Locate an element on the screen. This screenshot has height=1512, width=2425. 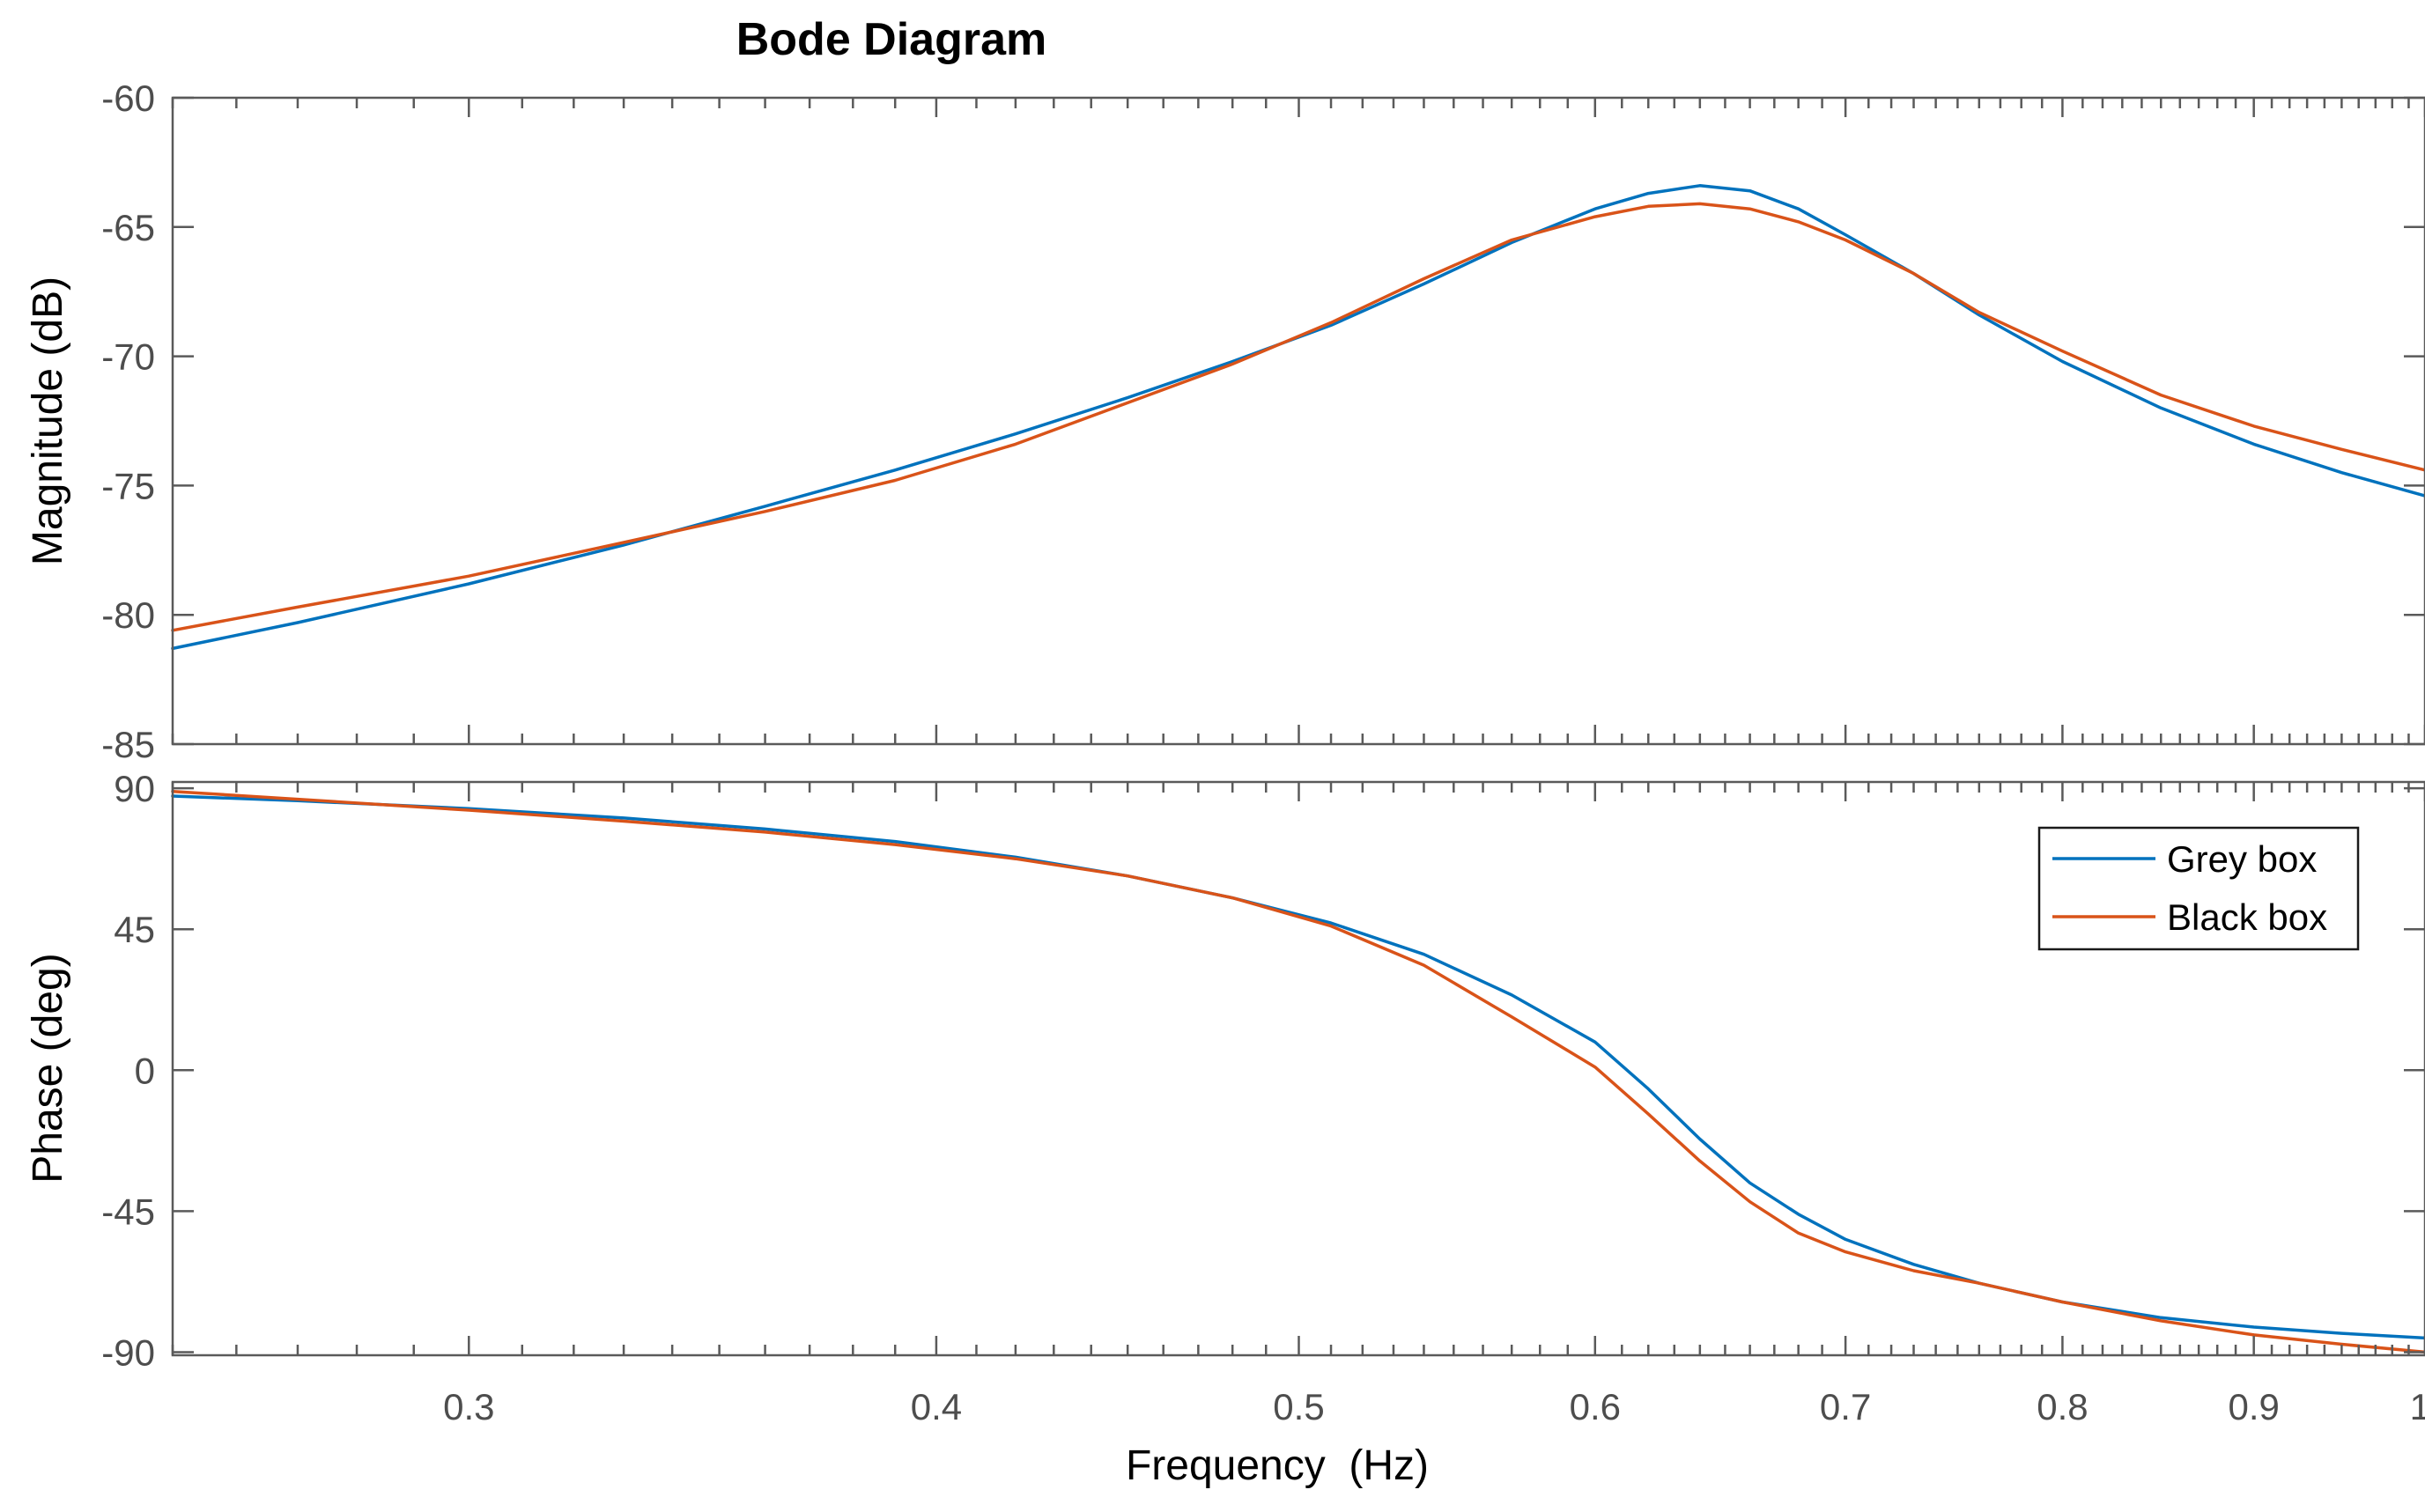
x-tick-label: 0.4 is located at coordinates (937, 1406).